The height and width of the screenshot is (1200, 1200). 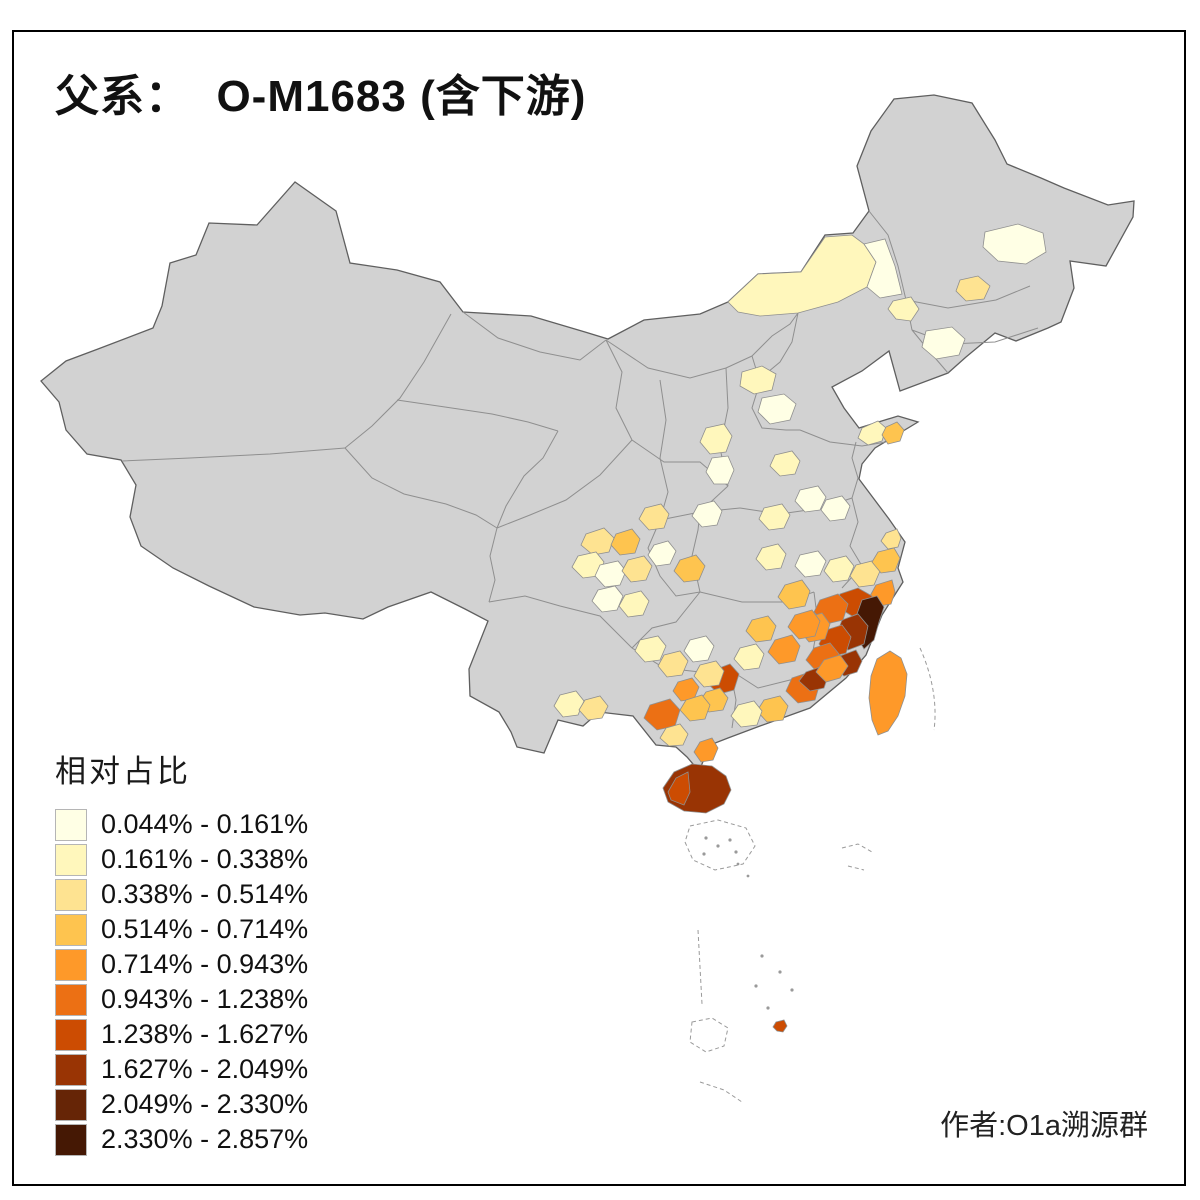 What do you see at coordinates (205, 999) in the screenshot?
I see `legend-label: 0.943% - 1.238%` at bounding box center [205, 999].